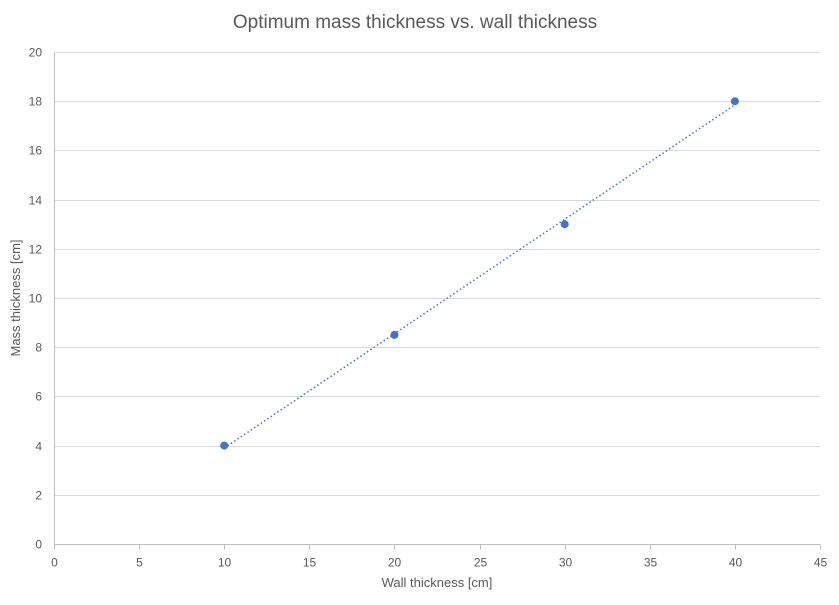 Image resolution: width=839 pixels, height=605 pixels. Describe the element at coordinates (38, 397) in the screenshot. I see `y-tick-label: 6` at that location.